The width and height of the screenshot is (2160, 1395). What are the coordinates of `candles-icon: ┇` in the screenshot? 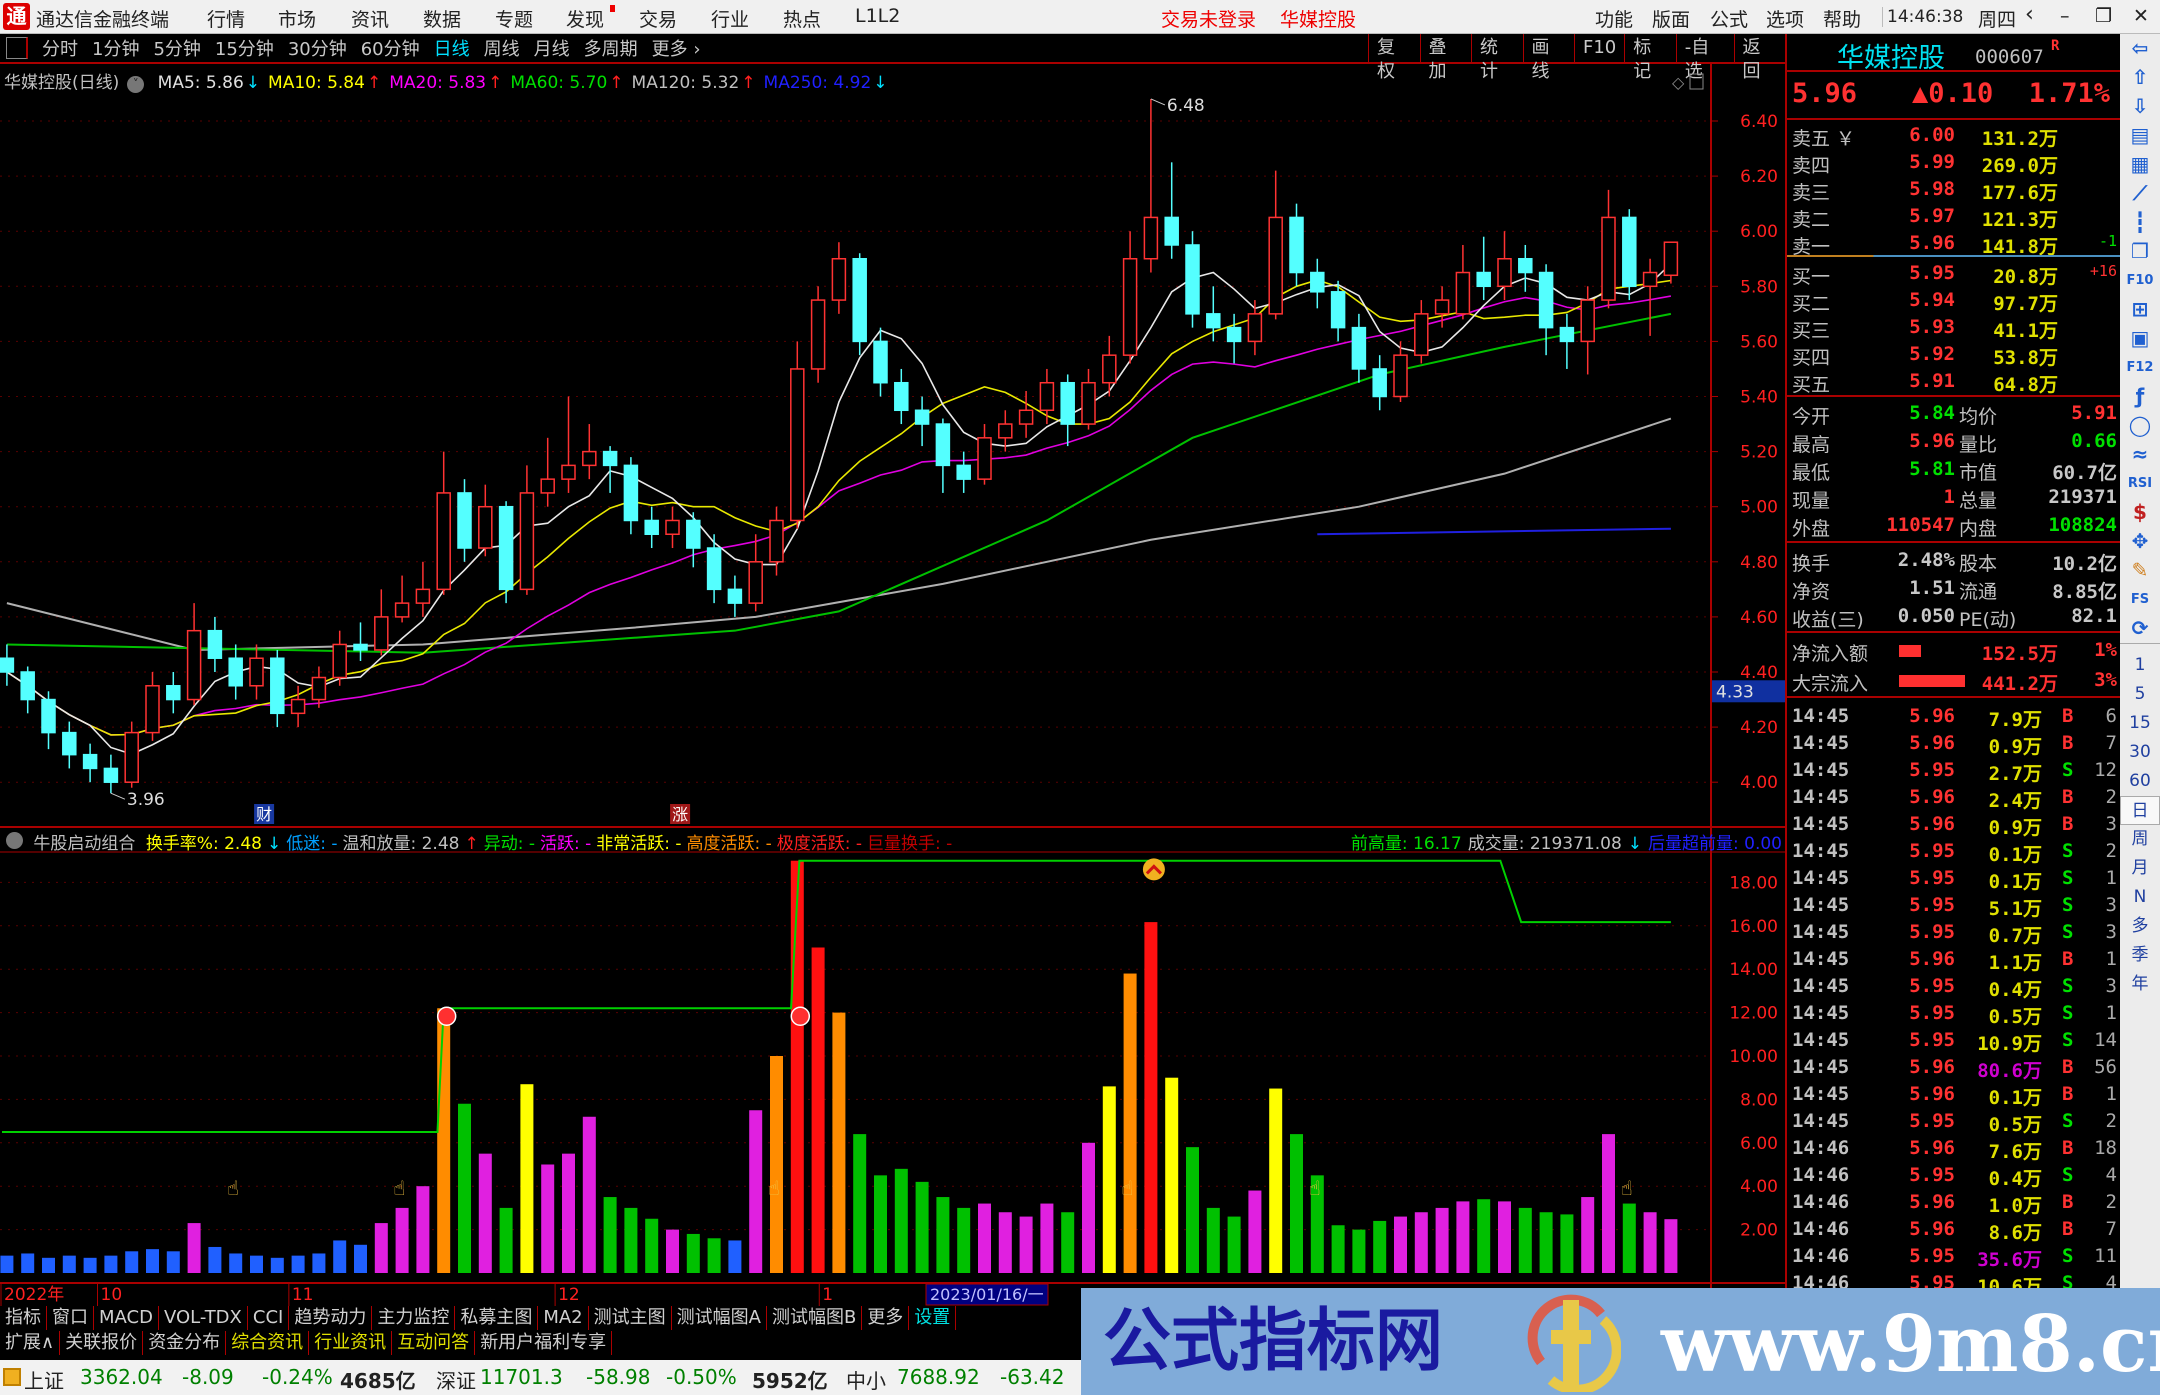 It's located at (2140, 222).